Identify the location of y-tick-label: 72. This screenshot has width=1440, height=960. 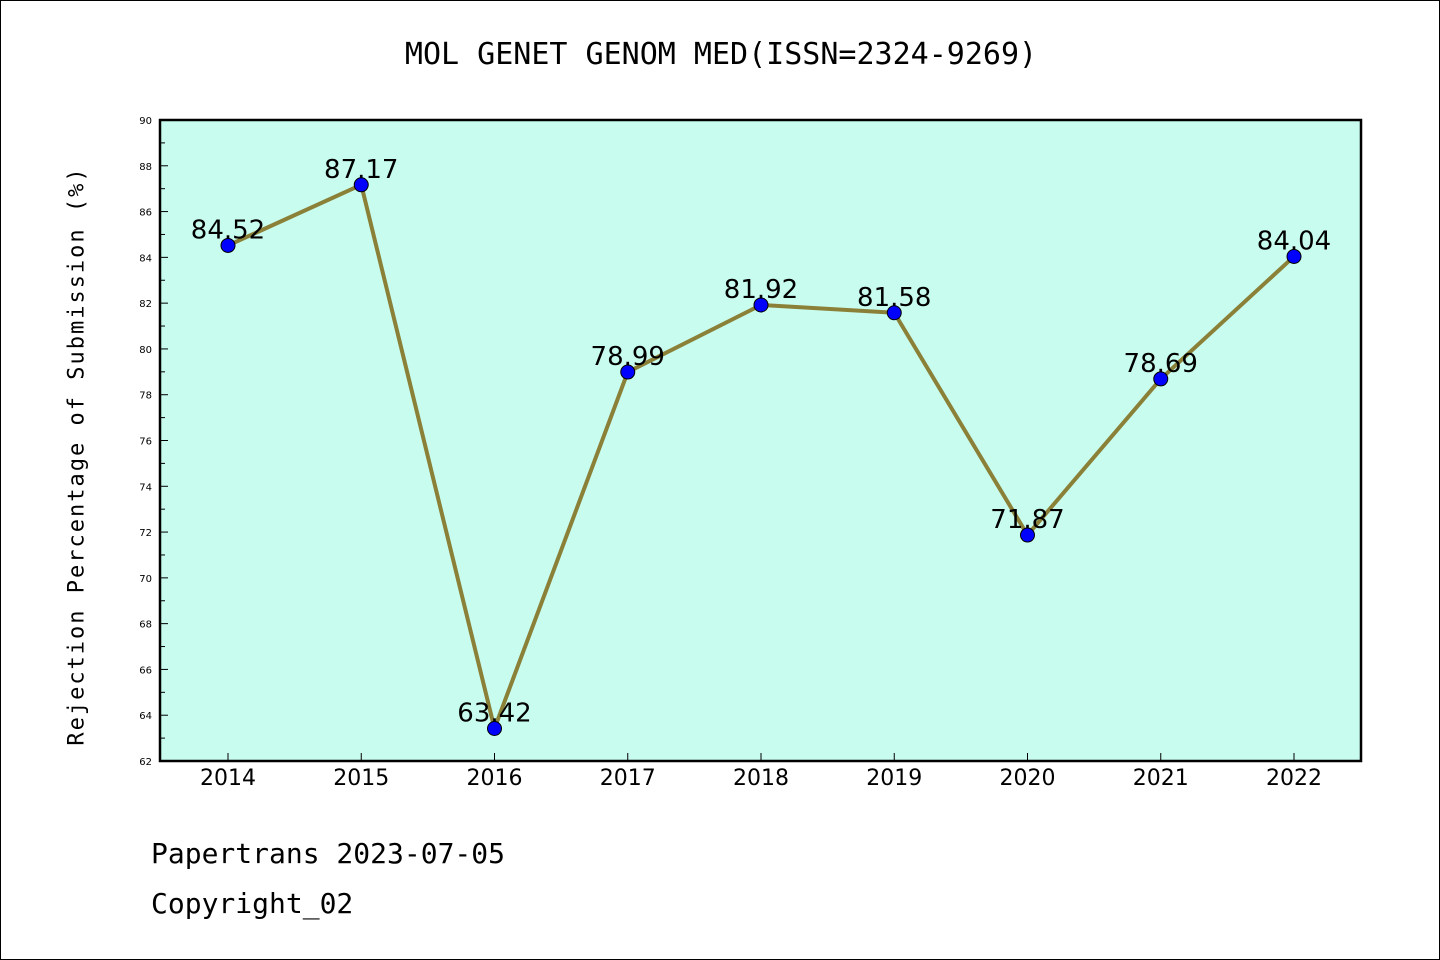
(145, 533).